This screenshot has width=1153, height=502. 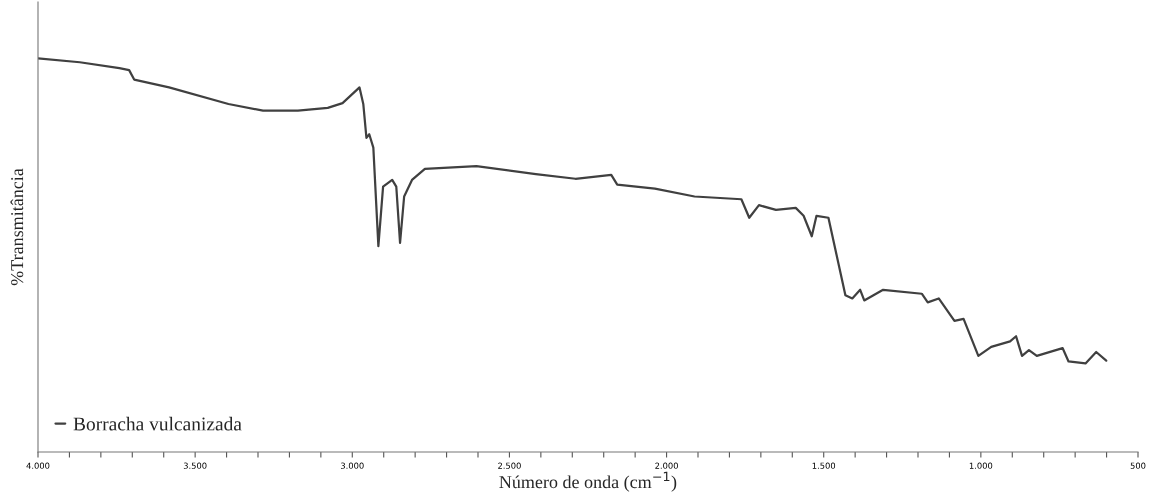 I want to click on x-tick-label: 1.000, so click(x=981, y=465).